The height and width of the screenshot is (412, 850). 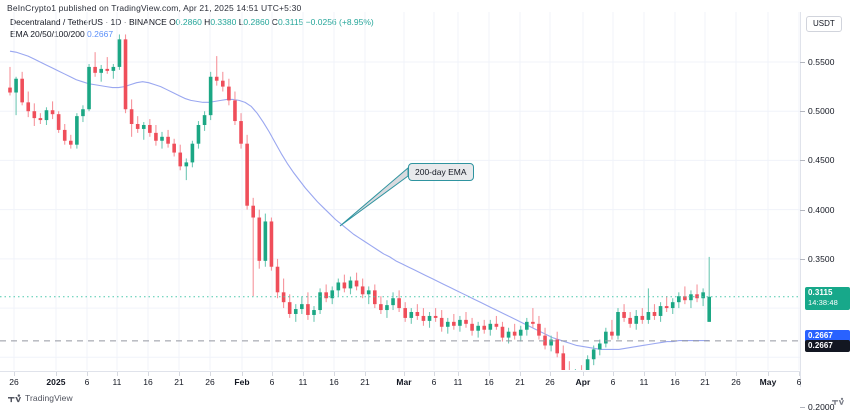 I want to click on legend-interval: 1D, so click(x=116, y=22).